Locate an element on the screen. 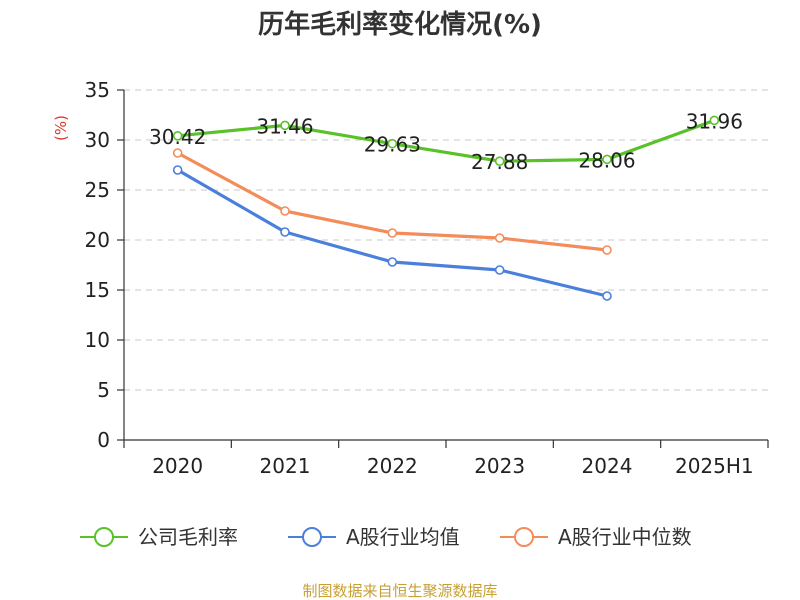  source-note: 制图数据来自恒生聚源数据库 is located at coordinates (399, 591).